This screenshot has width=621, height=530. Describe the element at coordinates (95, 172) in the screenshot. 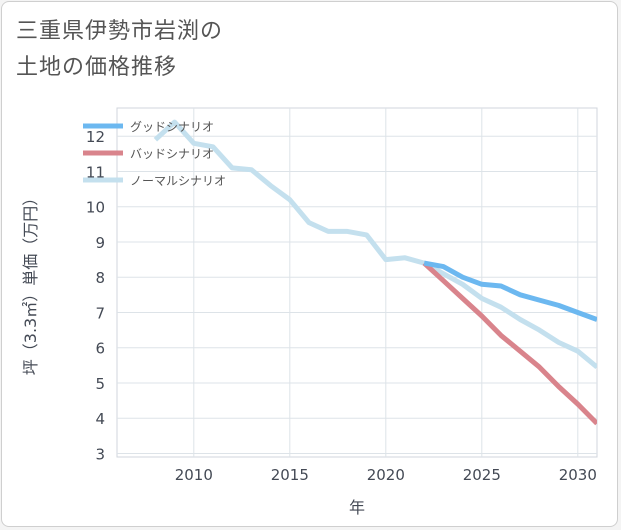

I see `y-tick-label: 11` at that location.